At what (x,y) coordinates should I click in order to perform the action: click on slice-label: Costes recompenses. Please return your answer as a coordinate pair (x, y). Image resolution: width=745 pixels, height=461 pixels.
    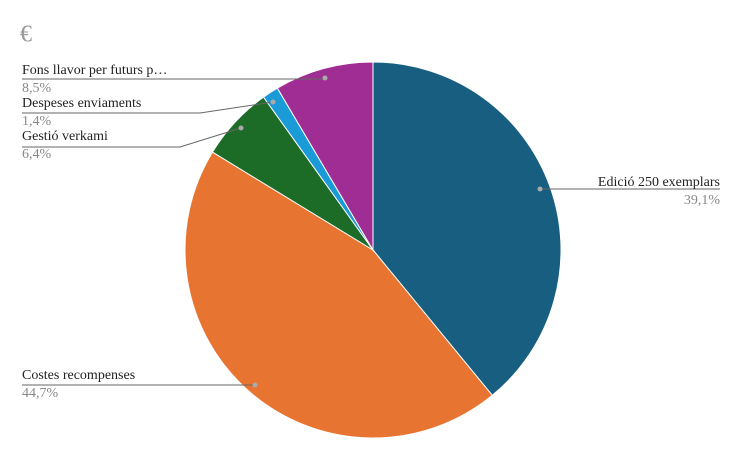
    Looking at the image, I should click on (78, 375).